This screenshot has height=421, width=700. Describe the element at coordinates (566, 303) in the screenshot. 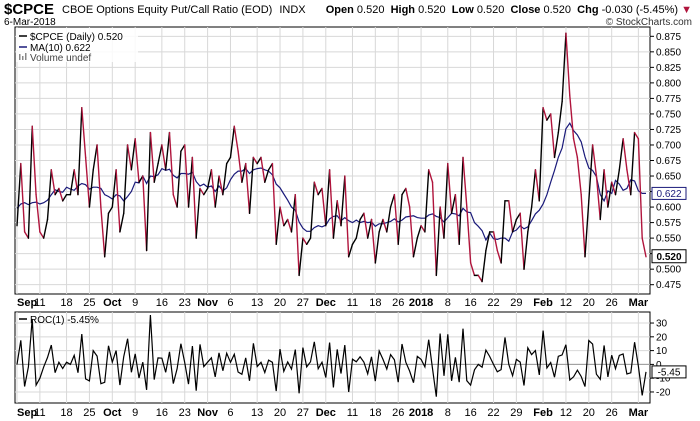

I see `price-x-tick-label: 12` at that location.